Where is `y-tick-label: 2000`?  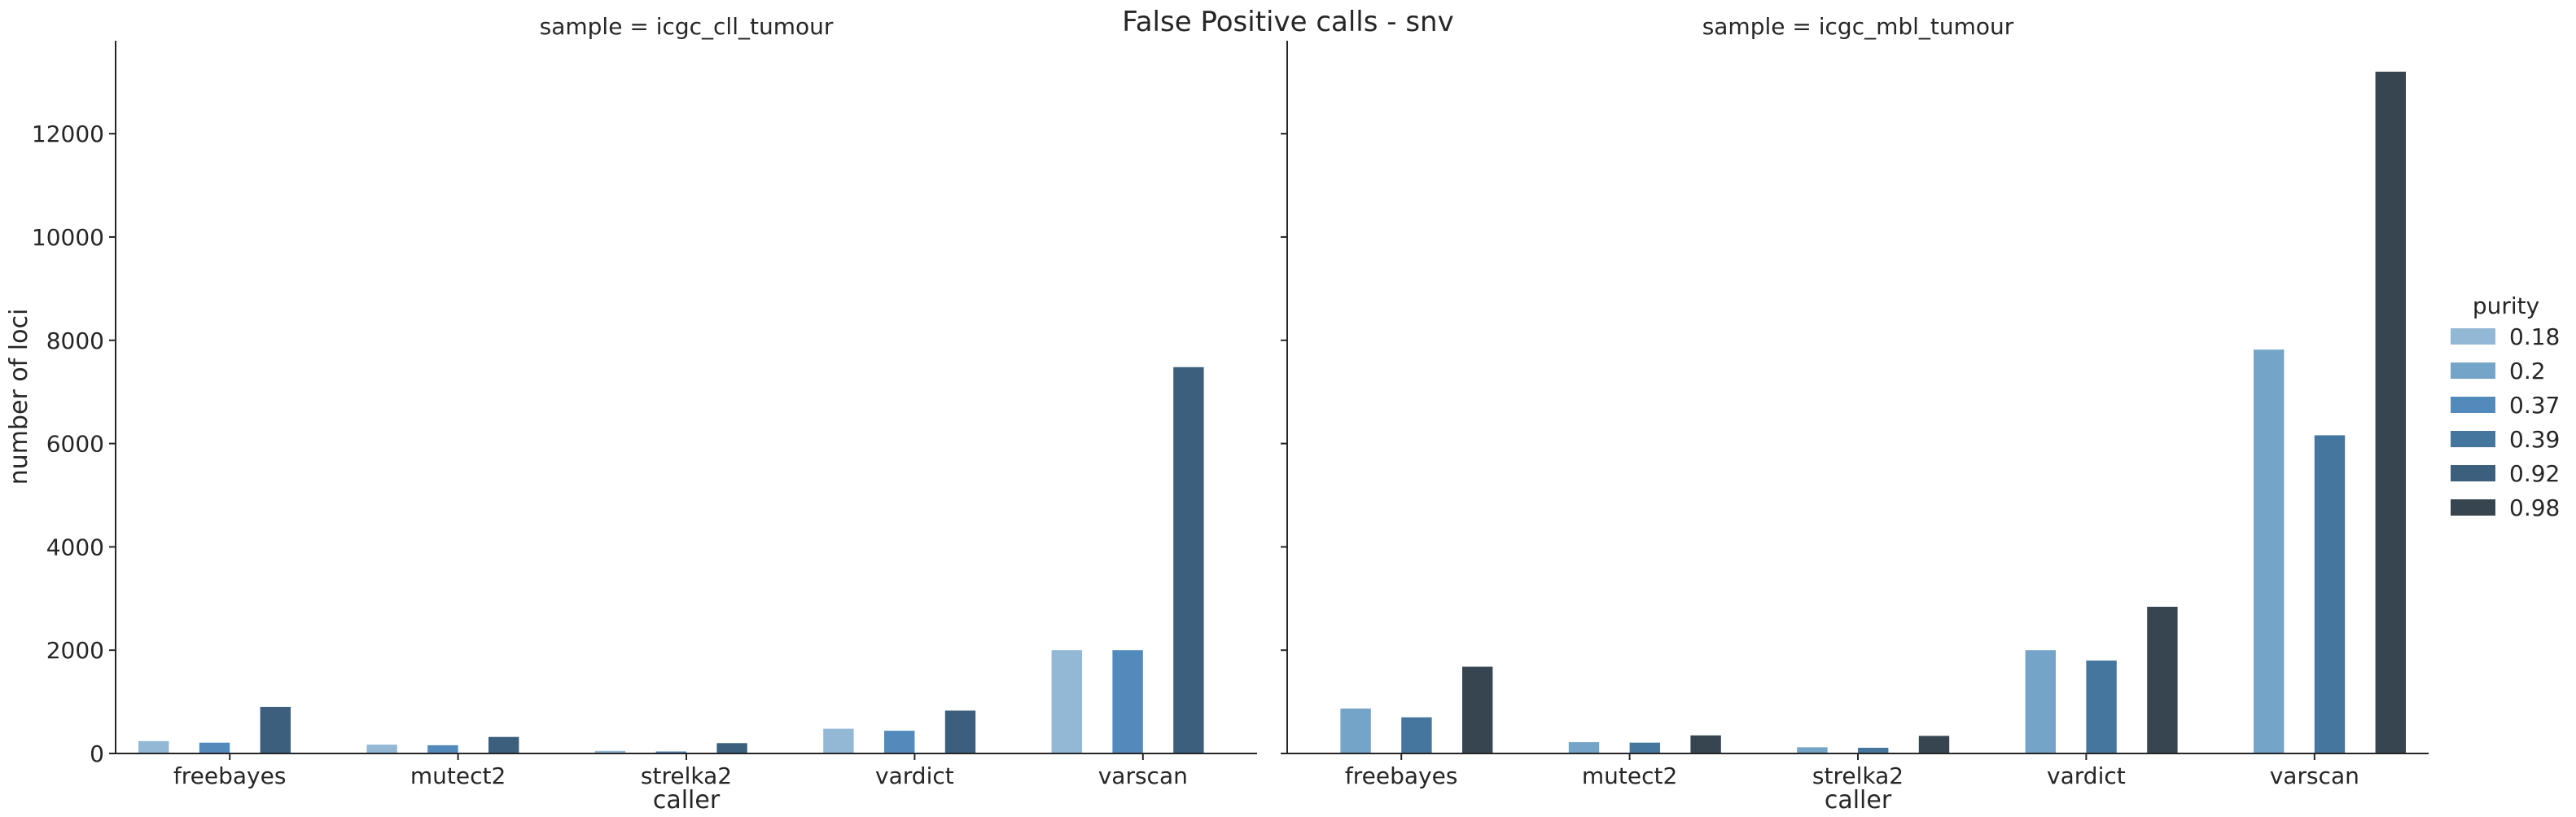 y-tick-label: 2000 is located at coordinates (75, 650).